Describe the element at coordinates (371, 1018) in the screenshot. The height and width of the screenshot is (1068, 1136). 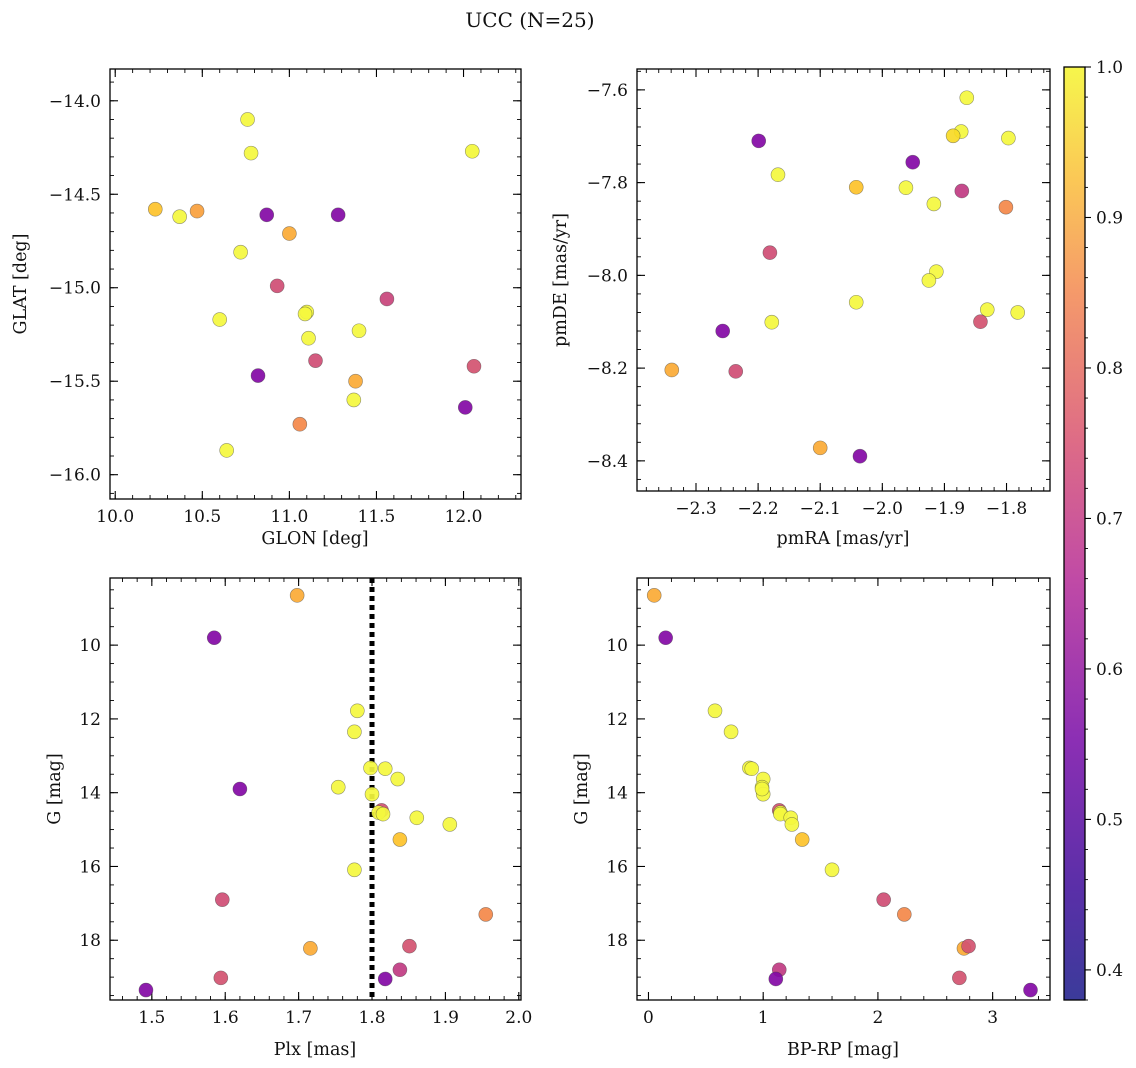
I see `x-tick-label: 1.8` at that location.